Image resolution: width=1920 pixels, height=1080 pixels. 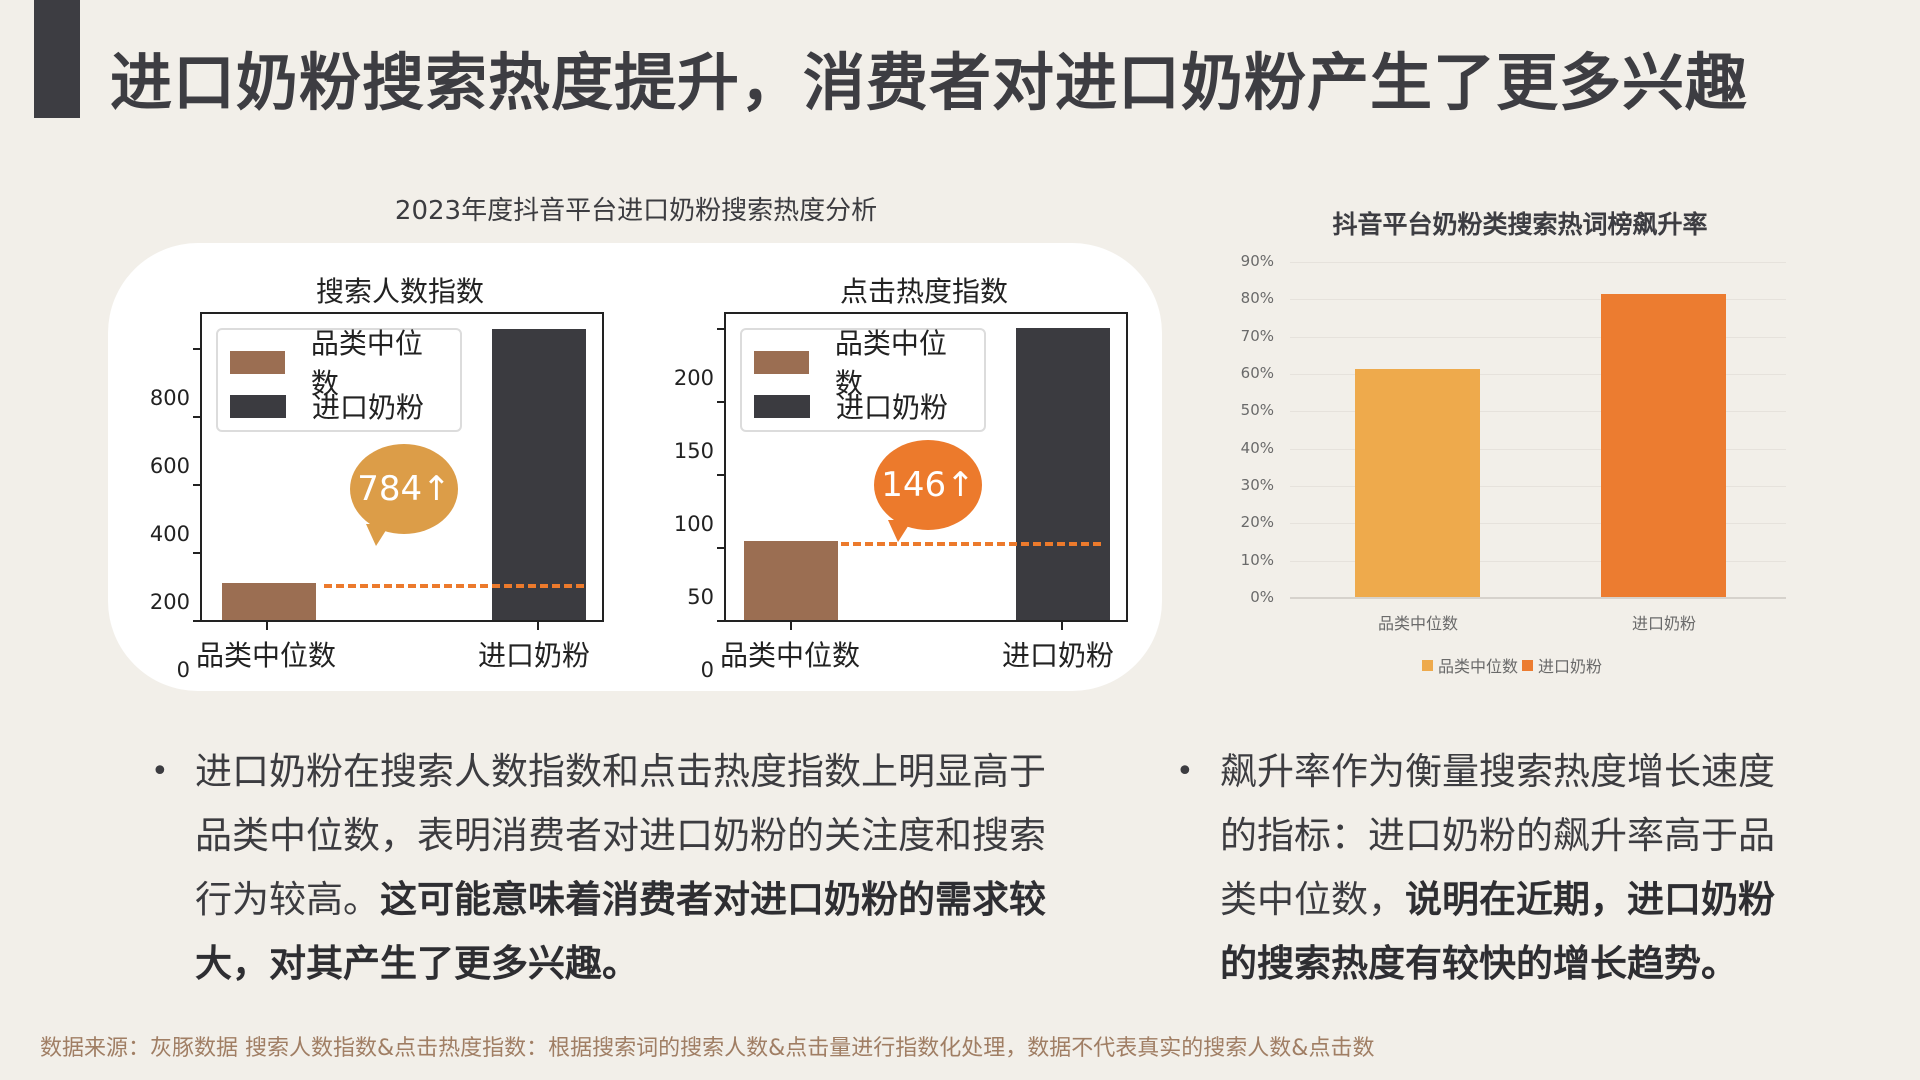 What do you see at coordinates (923, 291) in the screenshot?
I see `chart-title: 点击热度指数` at bounding box center [923, 291].